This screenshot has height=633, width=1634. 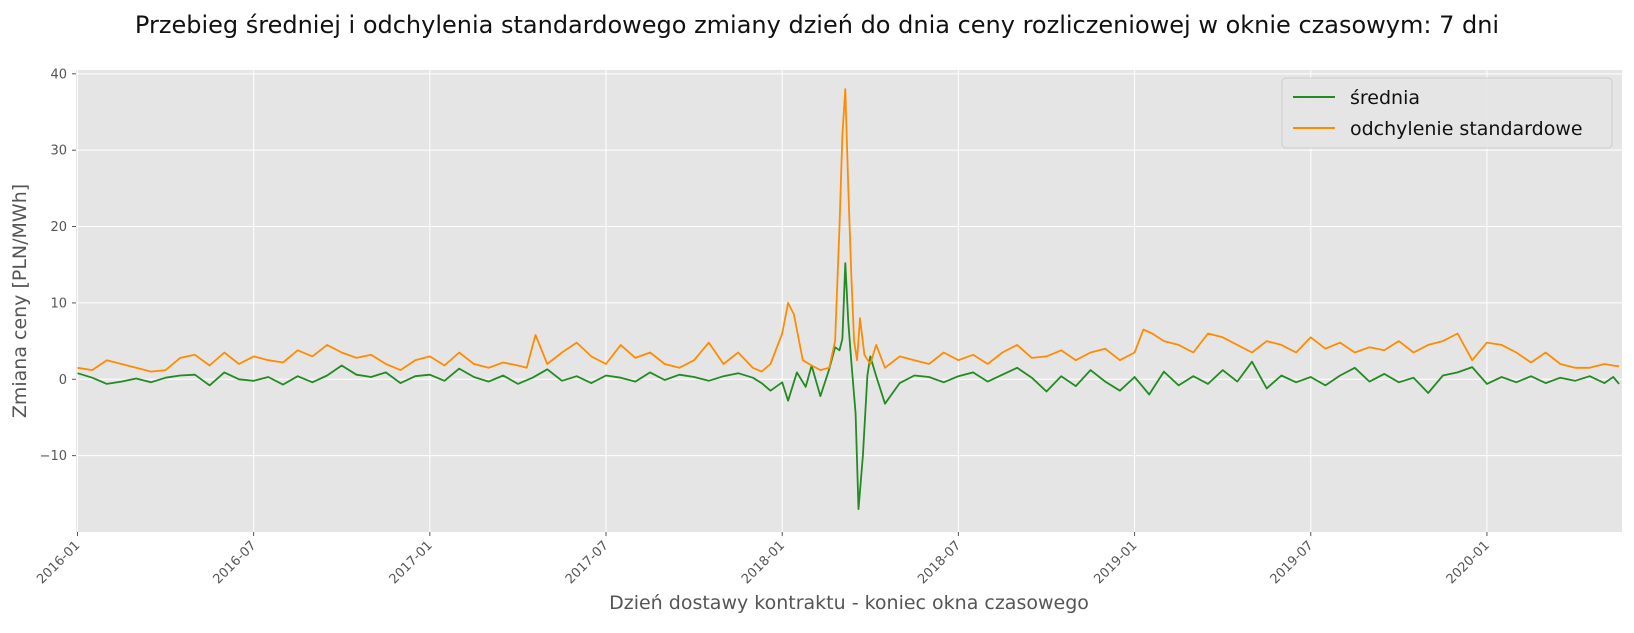 What do you see at coordinates (1385, 98) in the screenshot?
I see `legend-label-srednia: średnia` at bounding box center [1385, 98].